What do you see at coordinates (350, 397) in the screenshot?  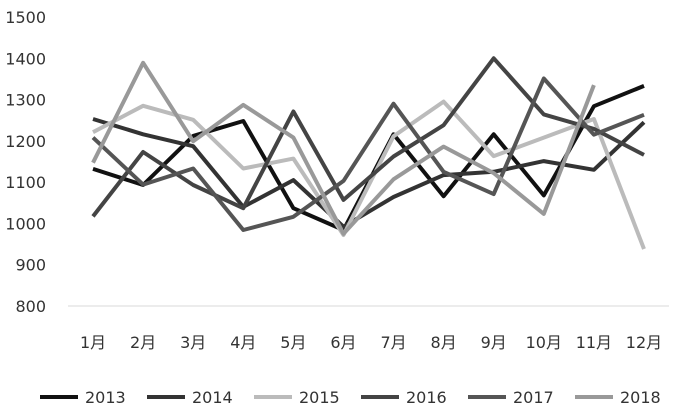 I see `legend: 2013 2014 2015 2016 2017 2018` at bounding box center [350, 397].